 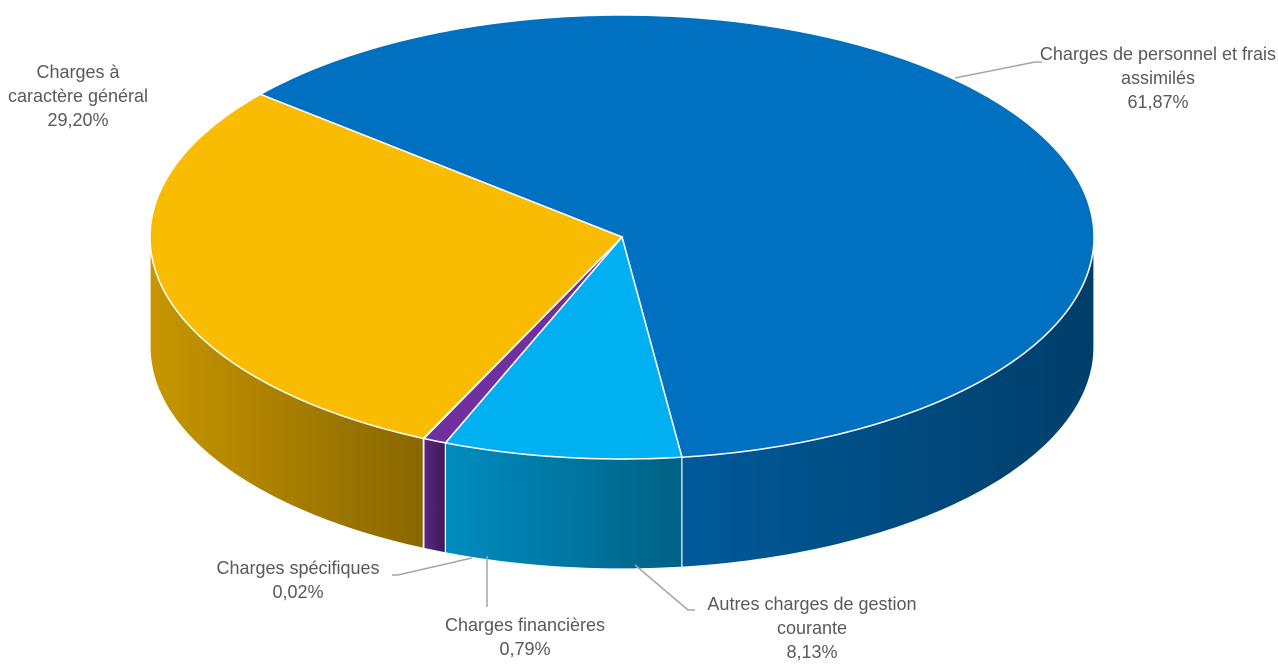 What do you see at coordinates (525, 625) in the screenshot?
I see `label-name: Charges financières` at bounding box center [525, 625].